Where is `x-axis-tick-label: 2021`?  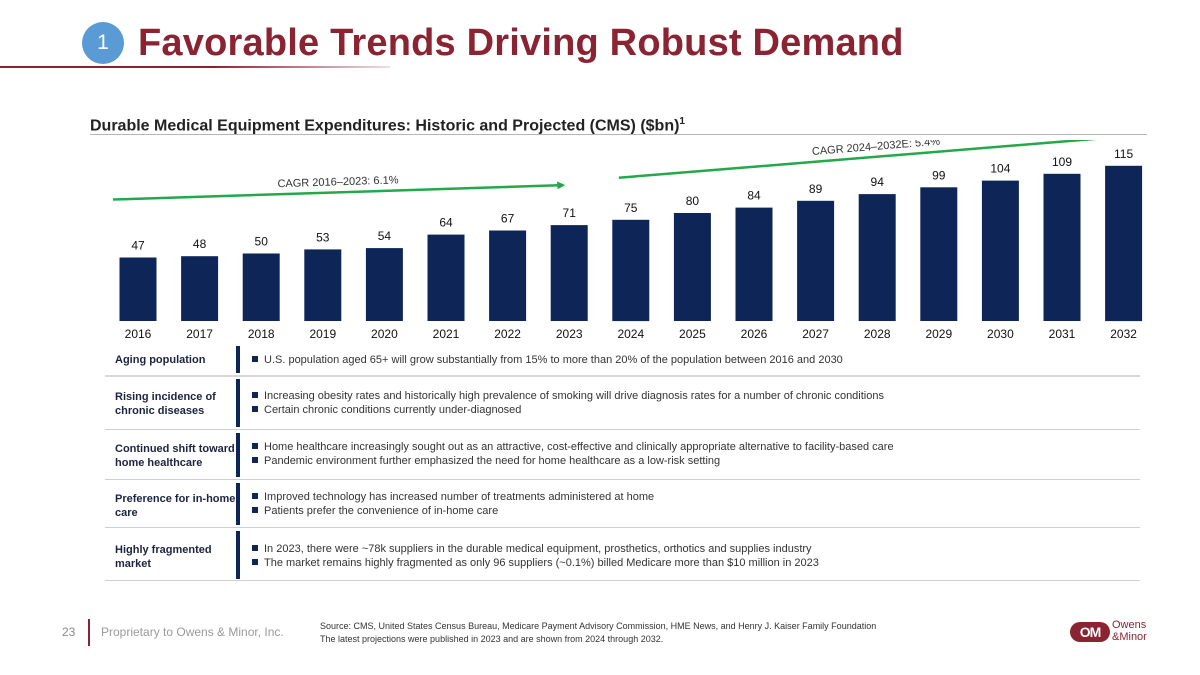 x-axis-tick-label: 2021 is located at coordinates (446, 334).